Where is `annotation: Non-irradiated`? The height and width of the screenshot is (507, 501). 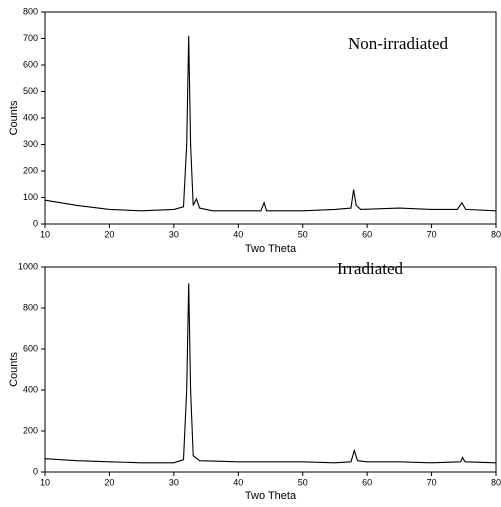
annotation: Non-irradiated is located at coordinates (398, 43).